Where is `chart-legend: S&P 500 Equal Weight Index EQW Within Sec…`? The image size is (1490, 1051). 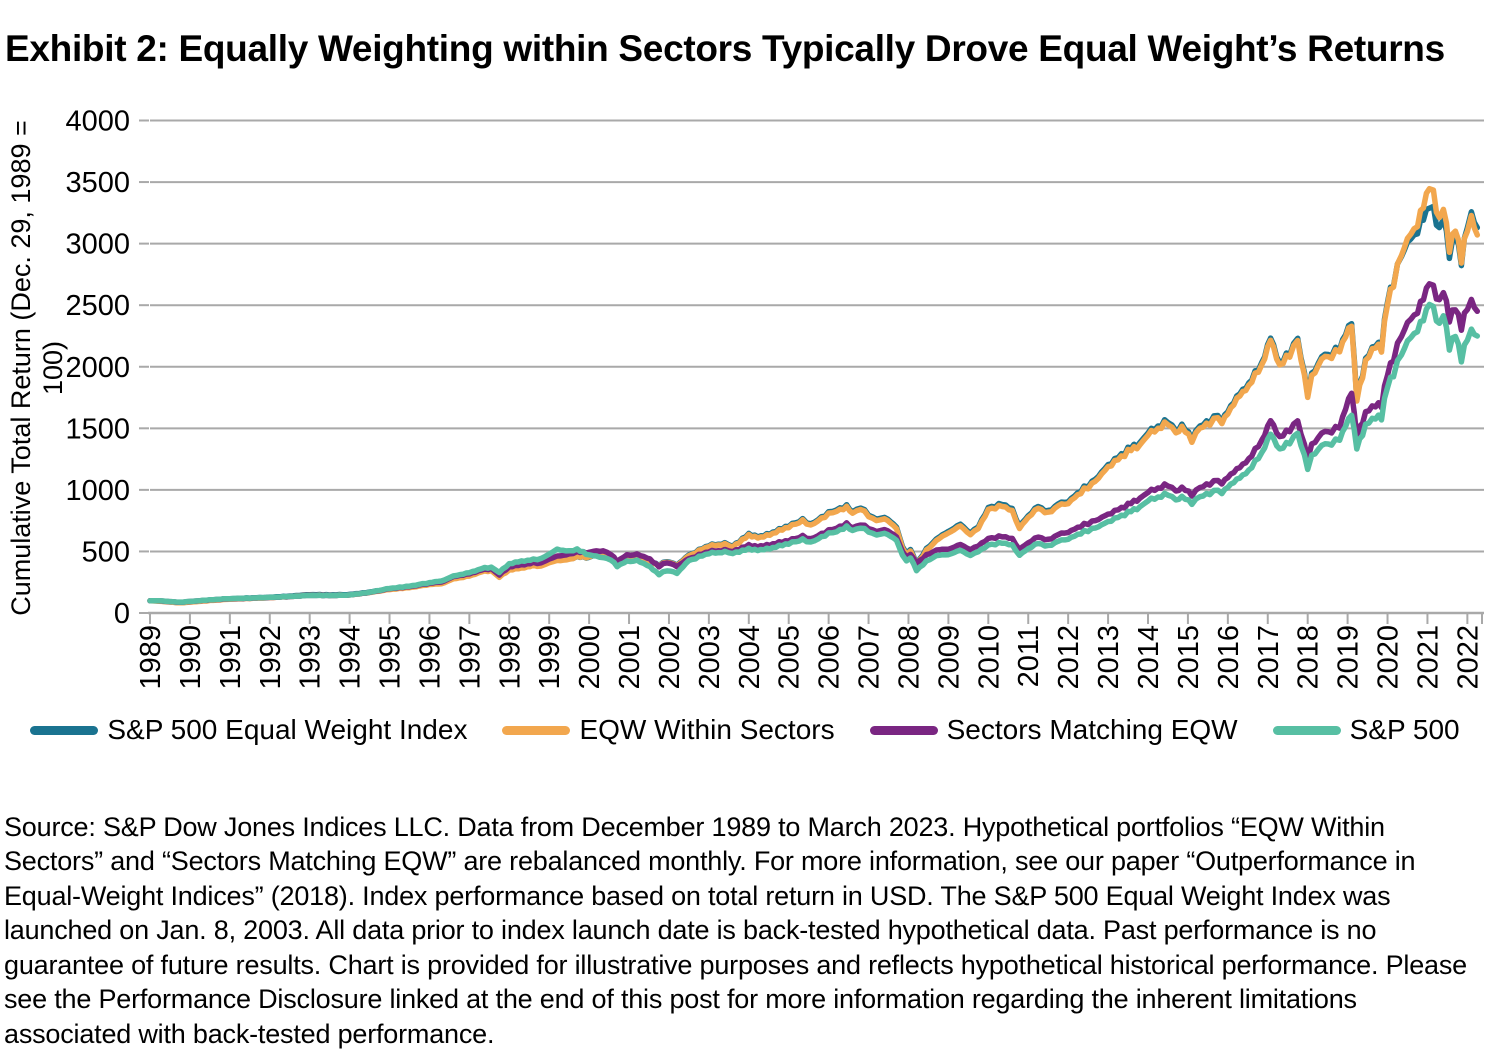
chart-legend: S&P 500 Equal Weight Index EQW Within Sec… is located at coordinates (745, 730).